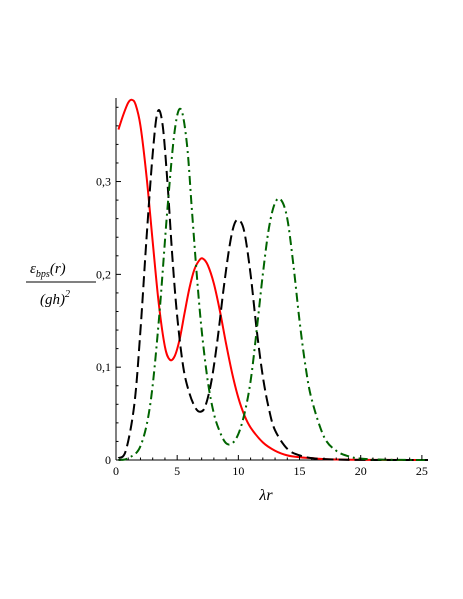 The width and height of the screenshot is (463, 599). What do you see at coordinates (33, 269) in the screenshot?
I see `y-label-symbol: ε` at bounding box center [33, 269].